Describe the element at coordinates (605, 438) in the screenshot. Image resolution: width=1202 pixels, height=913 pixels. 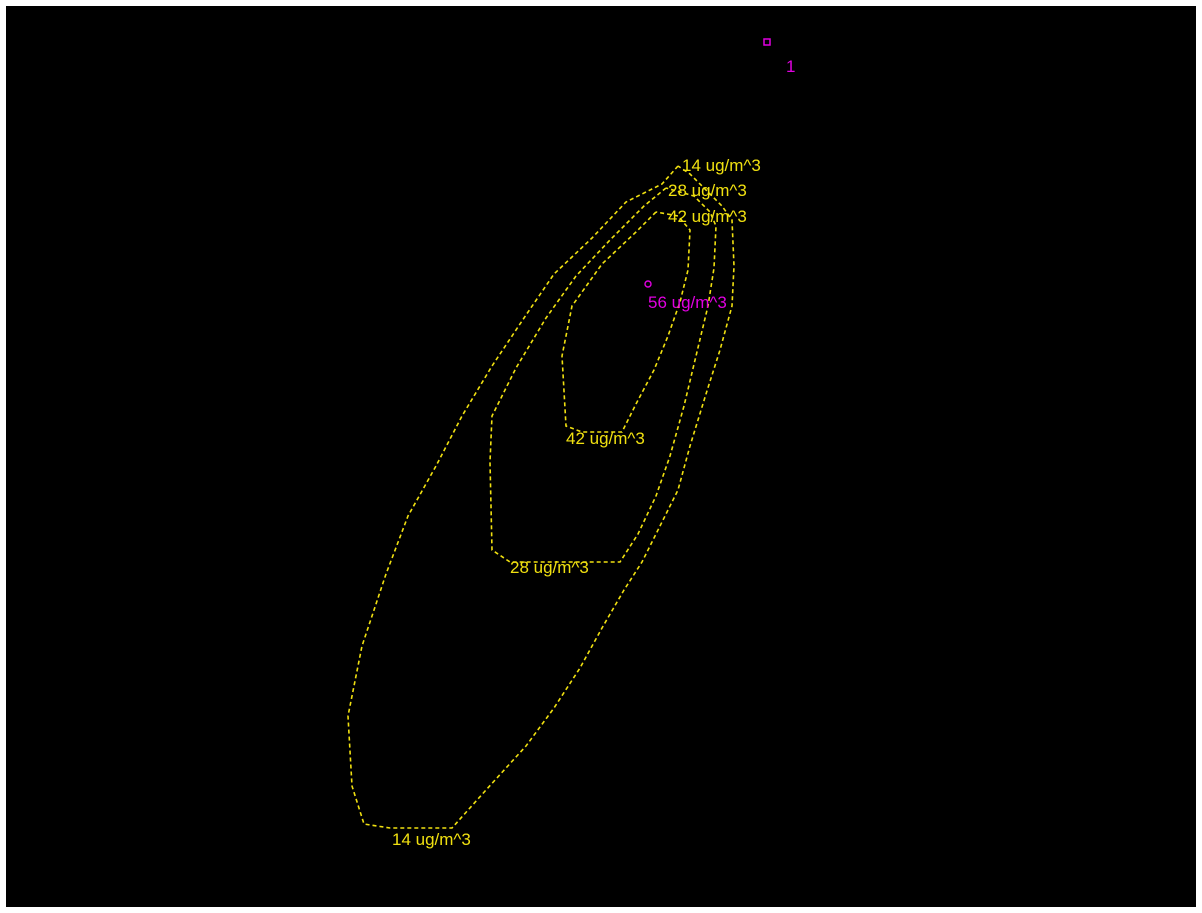
I see `contour-42-label-bottom: 42 ug/m^3` at that location.